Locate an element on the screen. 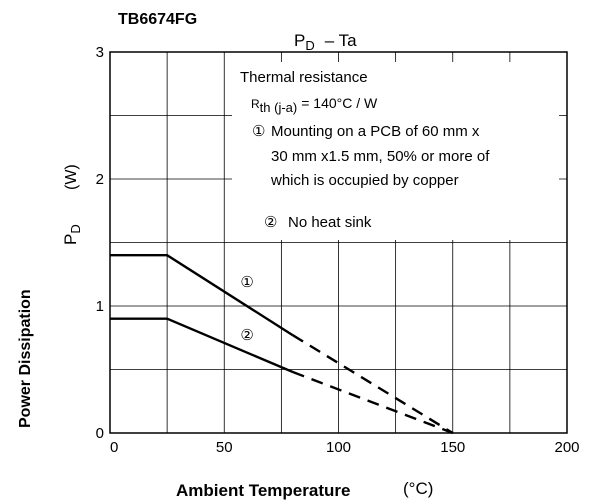 This screenshot has width=590, height=504. note1-line-1: Mounting on a PCB of 60 mm x is located at coordinates (375, 131).